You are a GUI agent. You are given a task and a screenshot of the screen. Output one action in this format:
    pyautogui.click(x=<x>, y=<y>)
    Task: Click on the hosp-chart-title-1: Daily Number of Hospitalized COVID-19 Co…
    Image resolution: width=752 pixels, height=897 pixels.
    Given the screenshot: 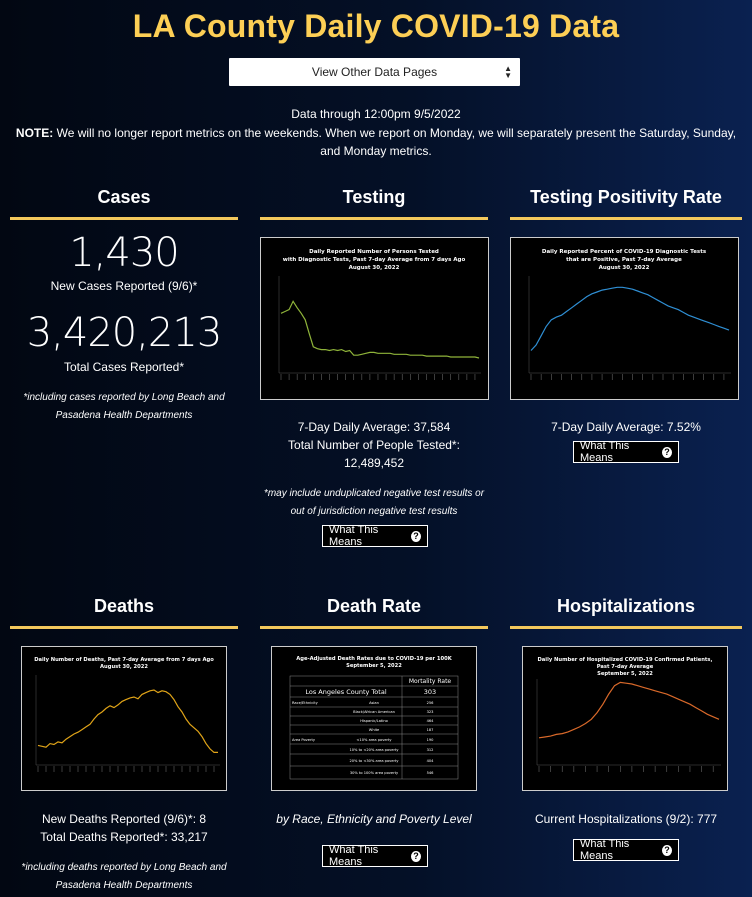 What is the action you would take?
    pyautogui.click(x=625, y=660)
    